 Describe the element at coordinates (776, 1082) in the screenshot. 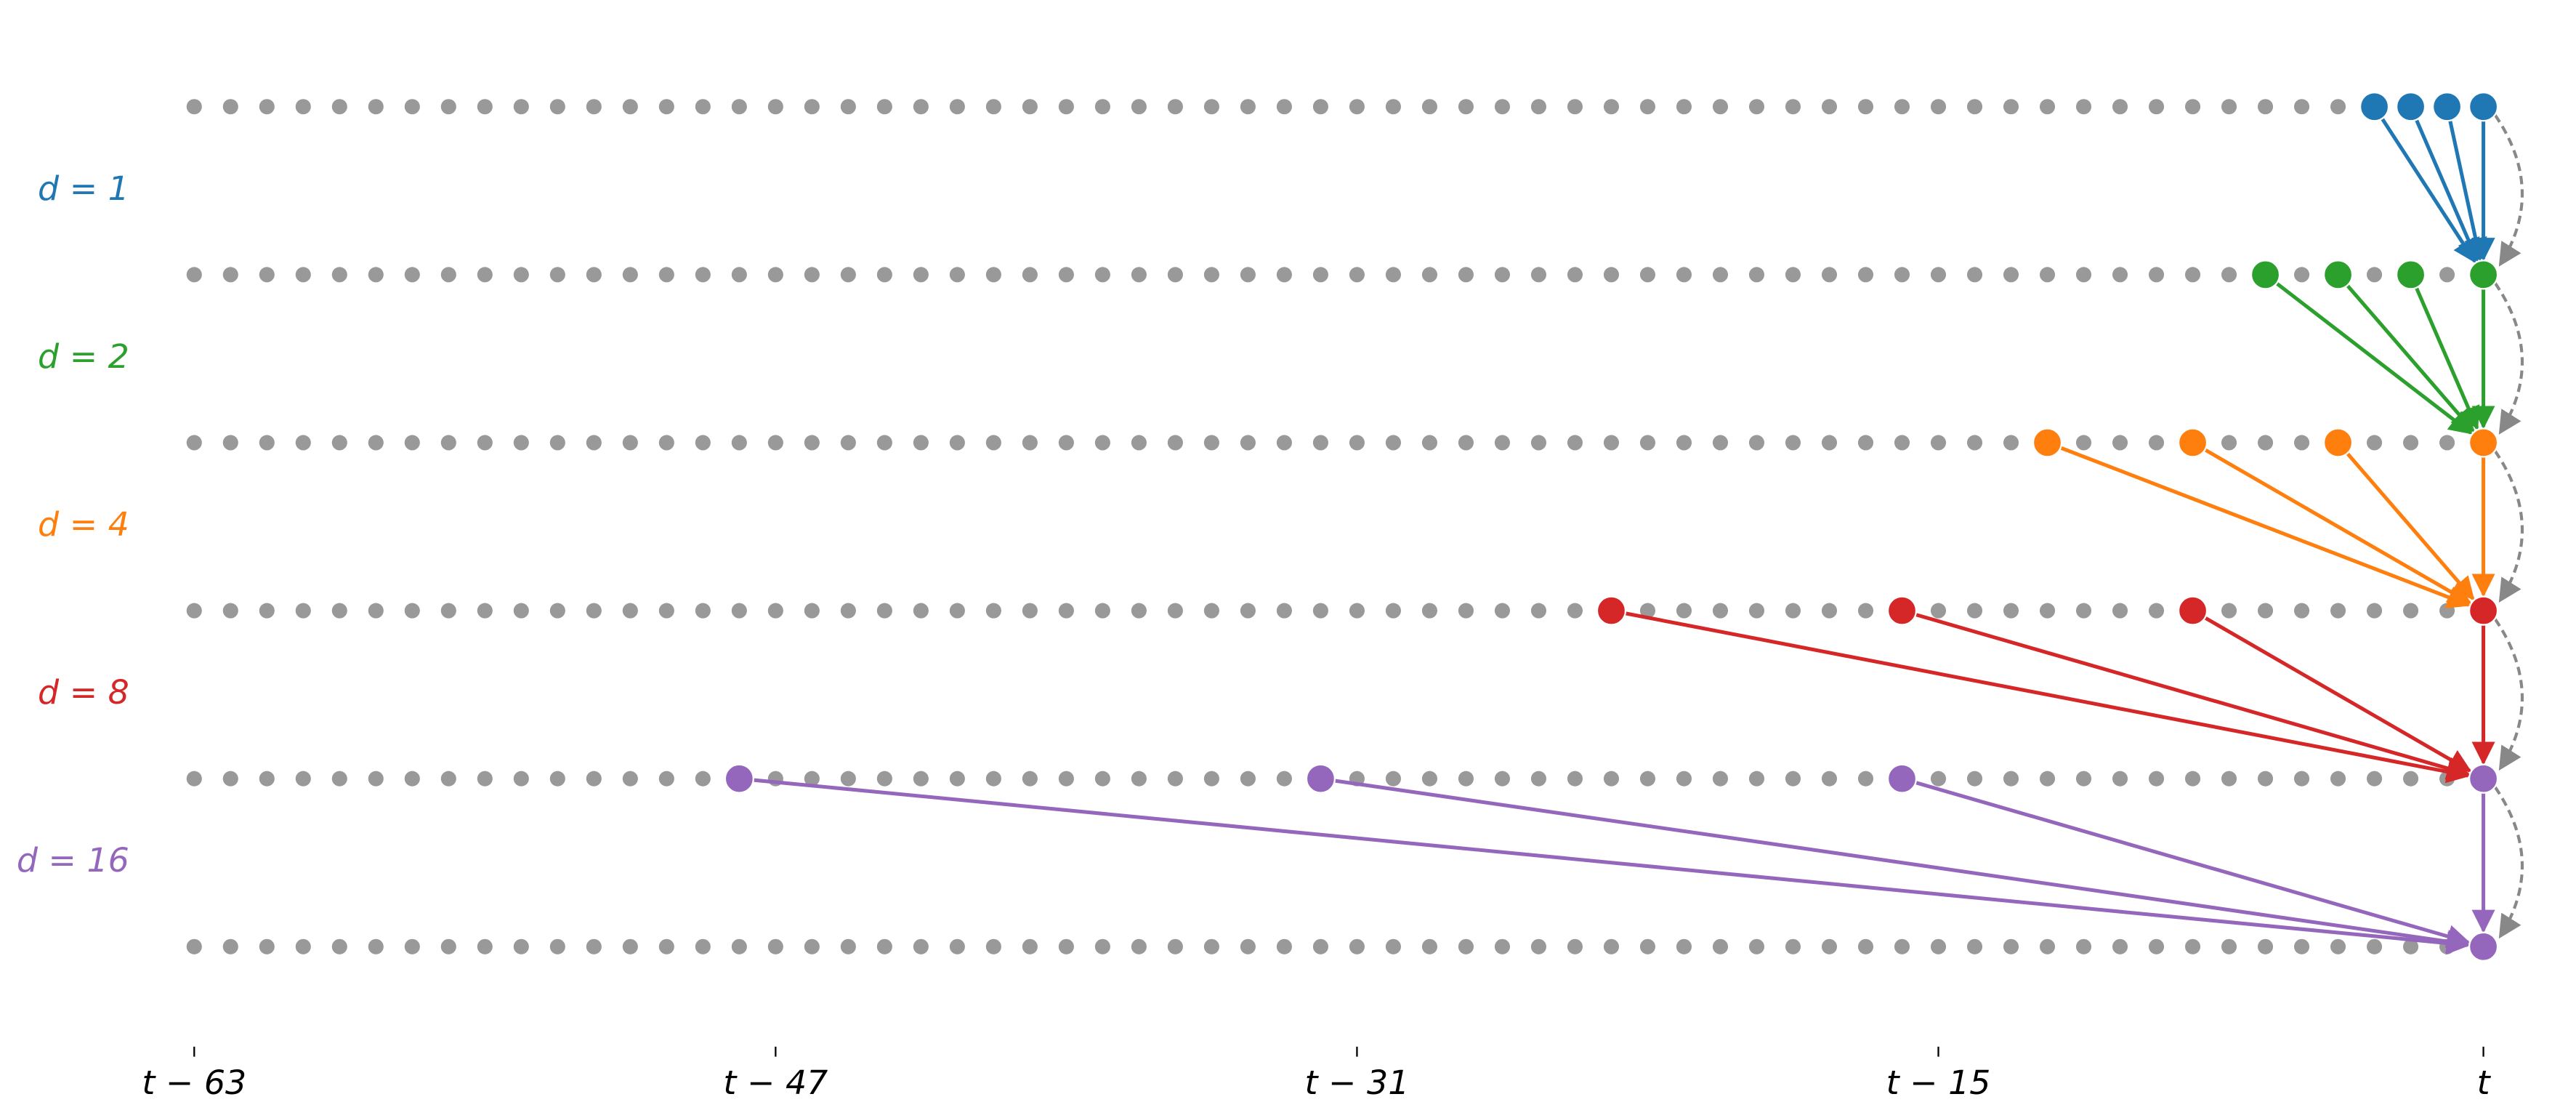

I see `x-tick-label: t − 47` at that location.